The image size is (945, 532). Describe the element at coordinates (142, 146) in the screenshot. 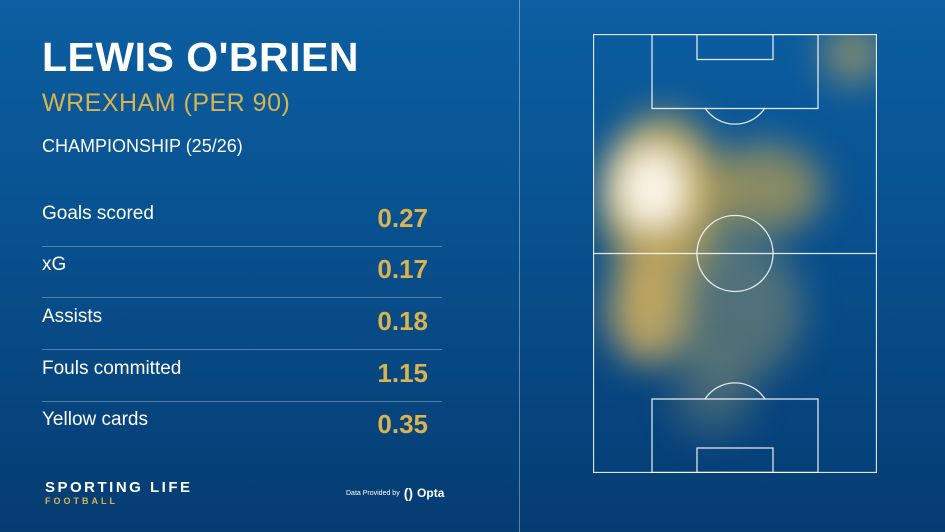

I see `competition-label: CHAMPIONSHIP (25/26)` at that location.